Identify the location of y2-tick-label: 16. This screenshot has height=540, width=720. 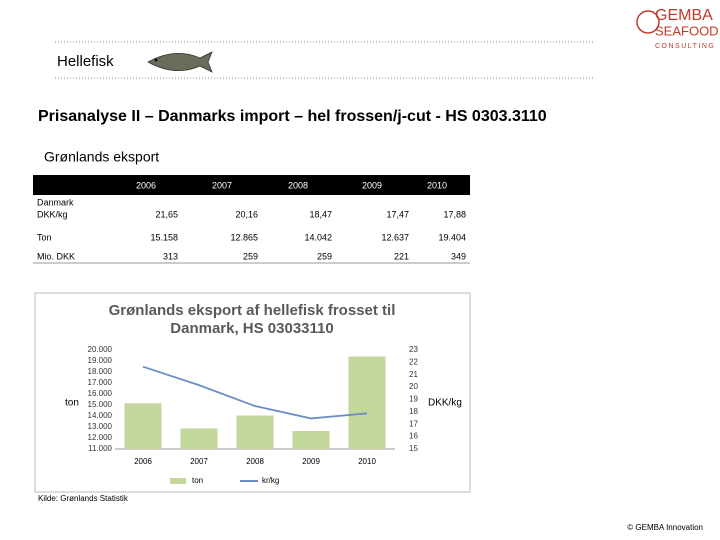
(413, 436).